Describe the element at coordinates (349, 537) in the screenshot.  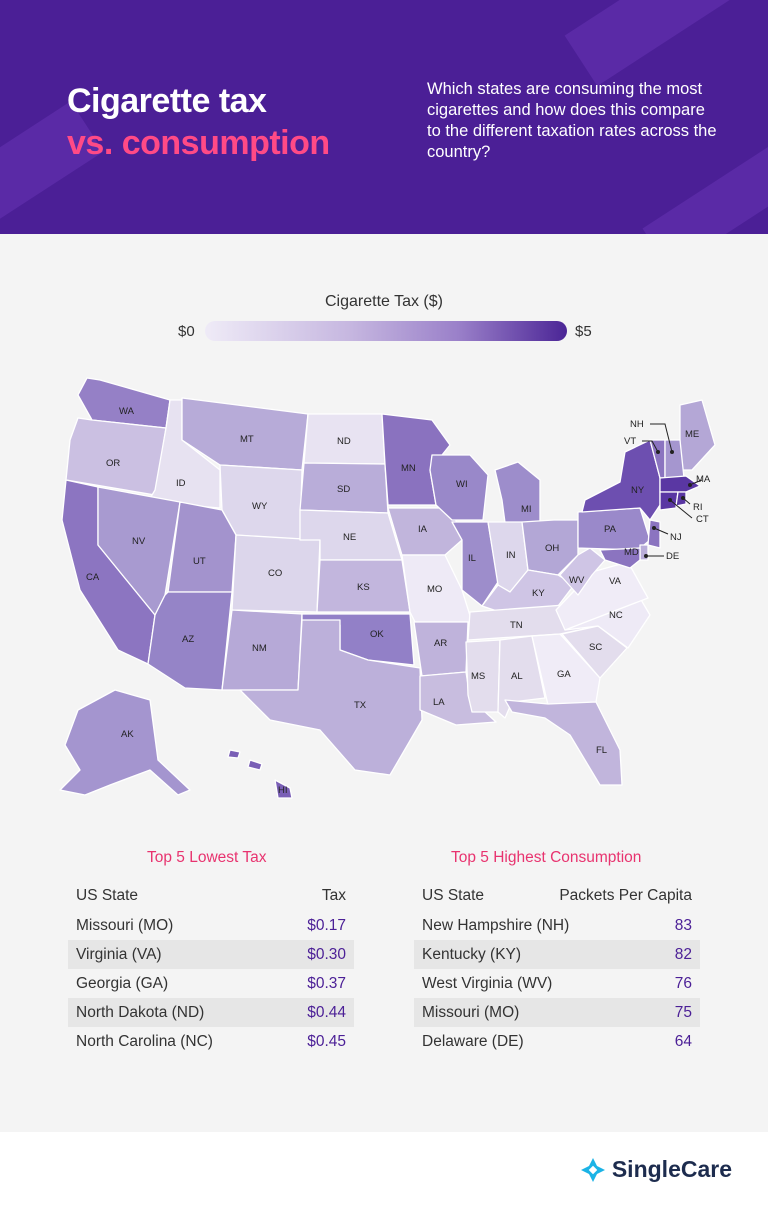
I see `state-label-ne: NE` at that location.